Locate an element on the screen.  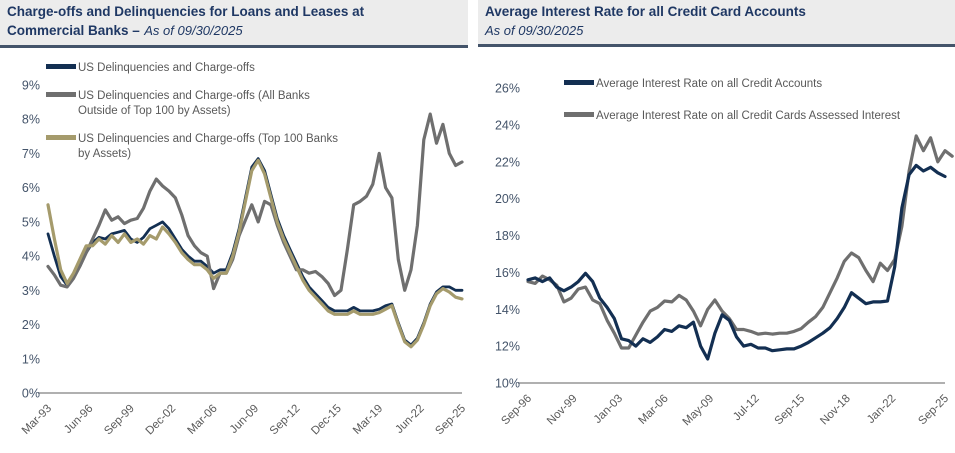
x-tick-label: Jun-22 is located at coordinates (409, 418).